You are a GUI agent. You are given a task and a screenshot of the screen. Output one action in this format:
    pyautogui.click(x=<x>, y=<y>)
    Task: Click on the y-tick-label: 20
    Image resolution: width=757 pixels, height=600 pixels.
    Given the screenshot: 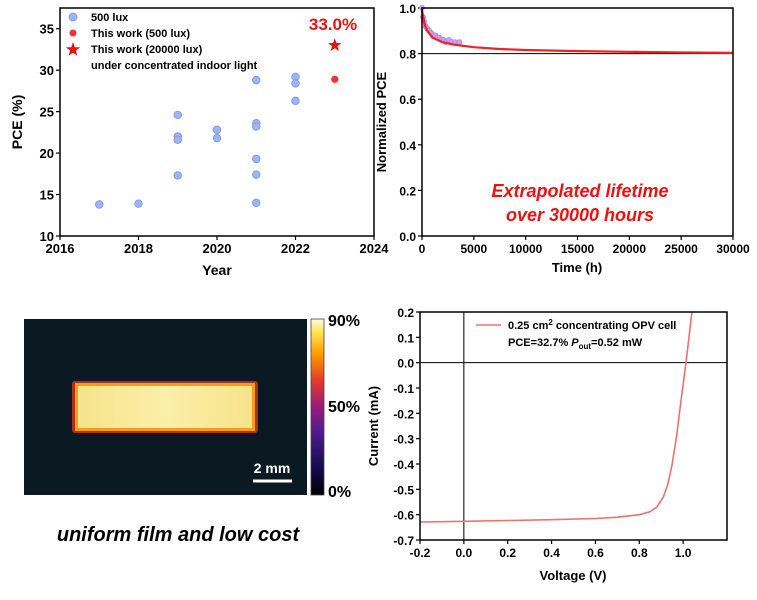 What is the action you would take?
    pyautogui.click(x=47, y=153)
    